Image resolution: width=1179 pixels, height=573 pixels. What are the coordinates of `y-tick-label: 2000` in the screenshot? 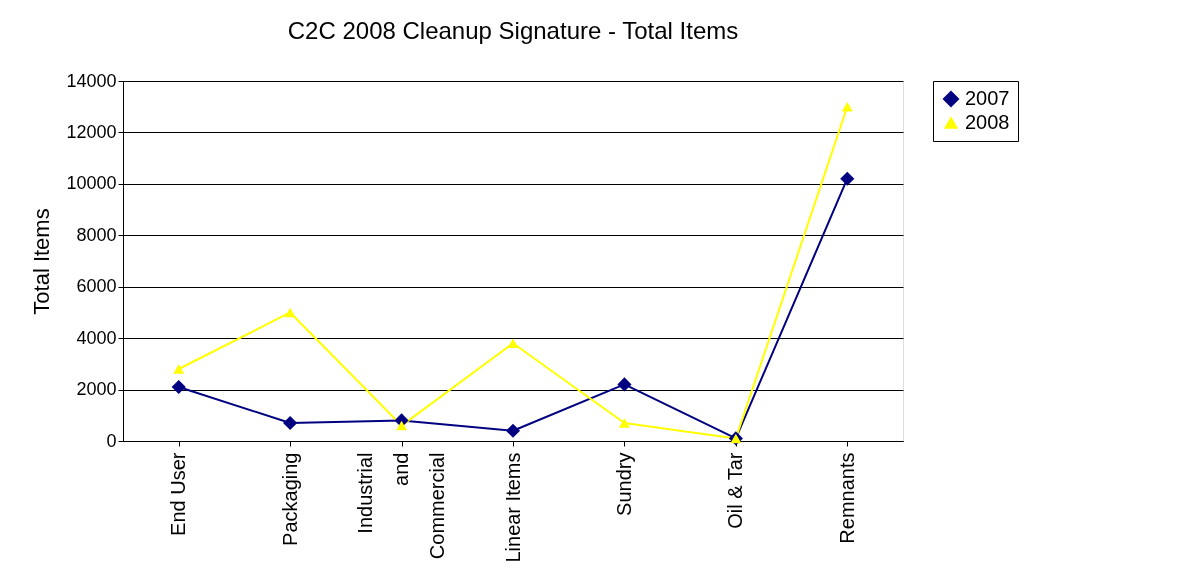 It's located at (96, 389).